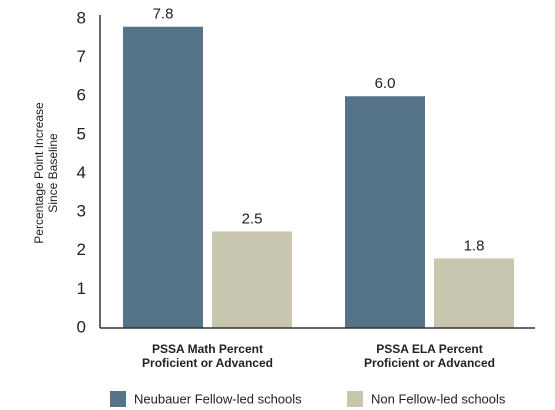 The height and width of the screenshot is (410, 555). What do you see at coordinates (81, 56) in the screenshot?
I see `y-tick-label: 7` at bounding box center [81, 56].